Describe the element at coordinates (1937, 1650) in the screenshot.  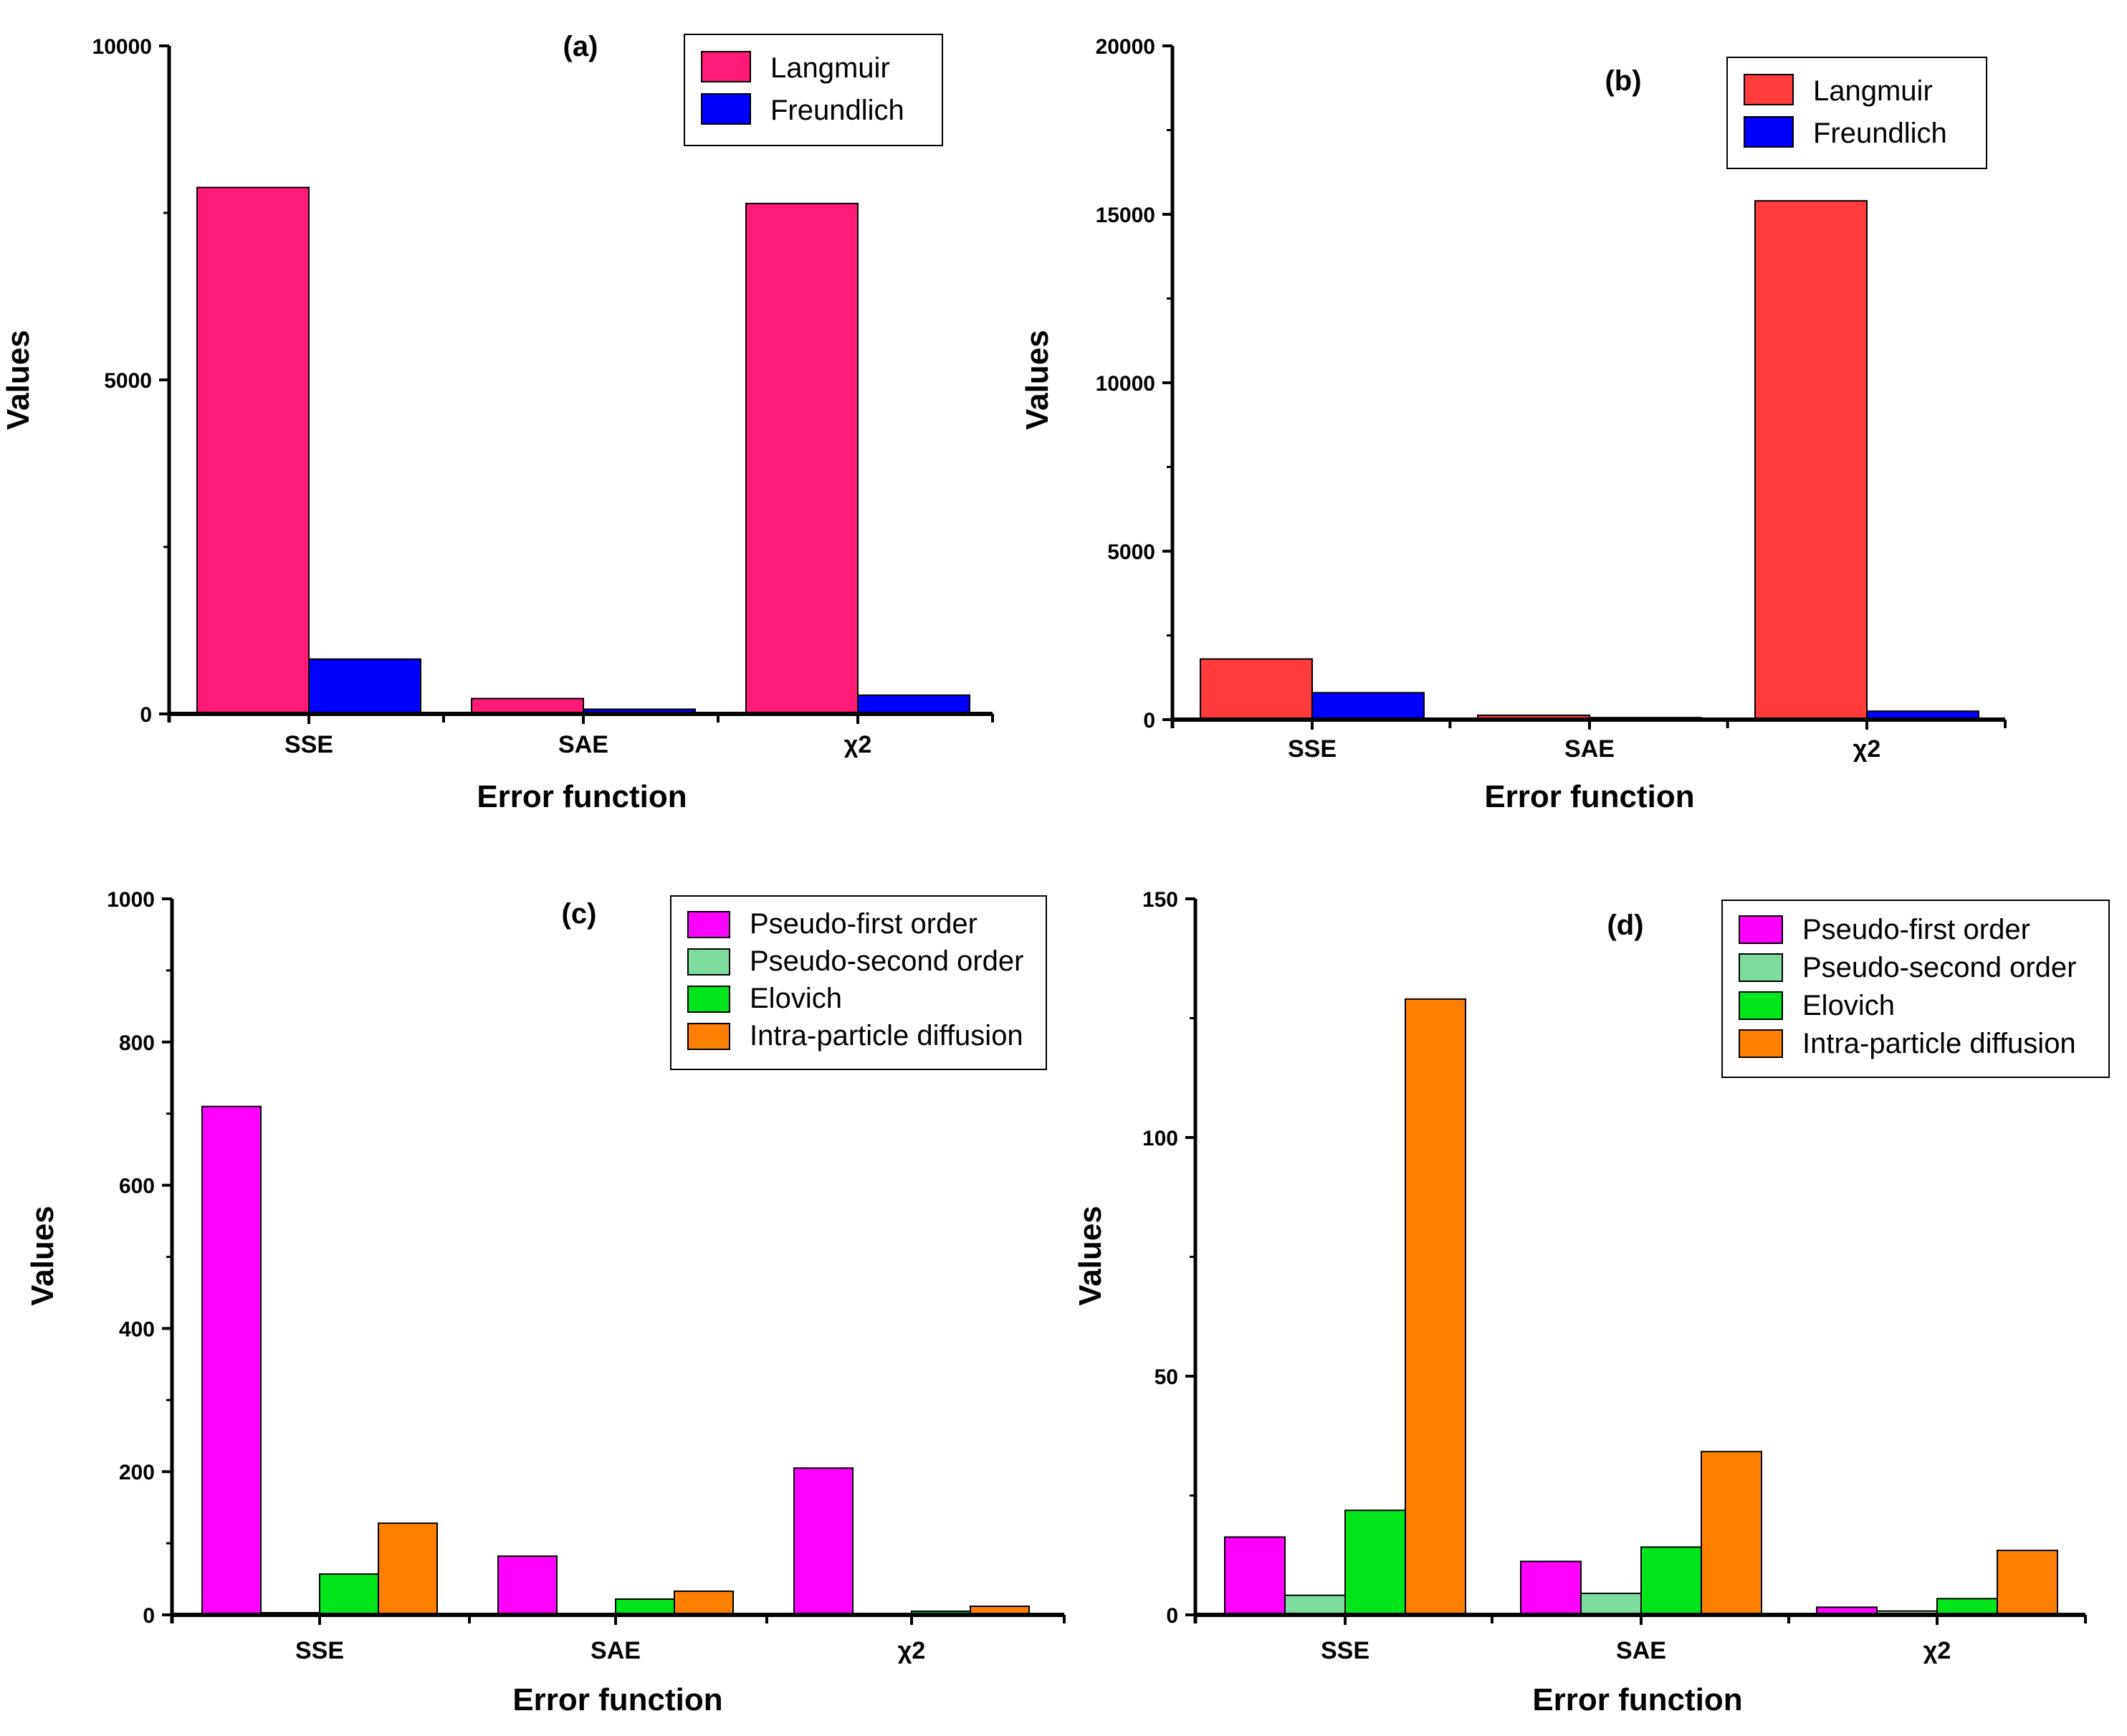
I see `panel-d-x-tick-label: χ2` at that location.